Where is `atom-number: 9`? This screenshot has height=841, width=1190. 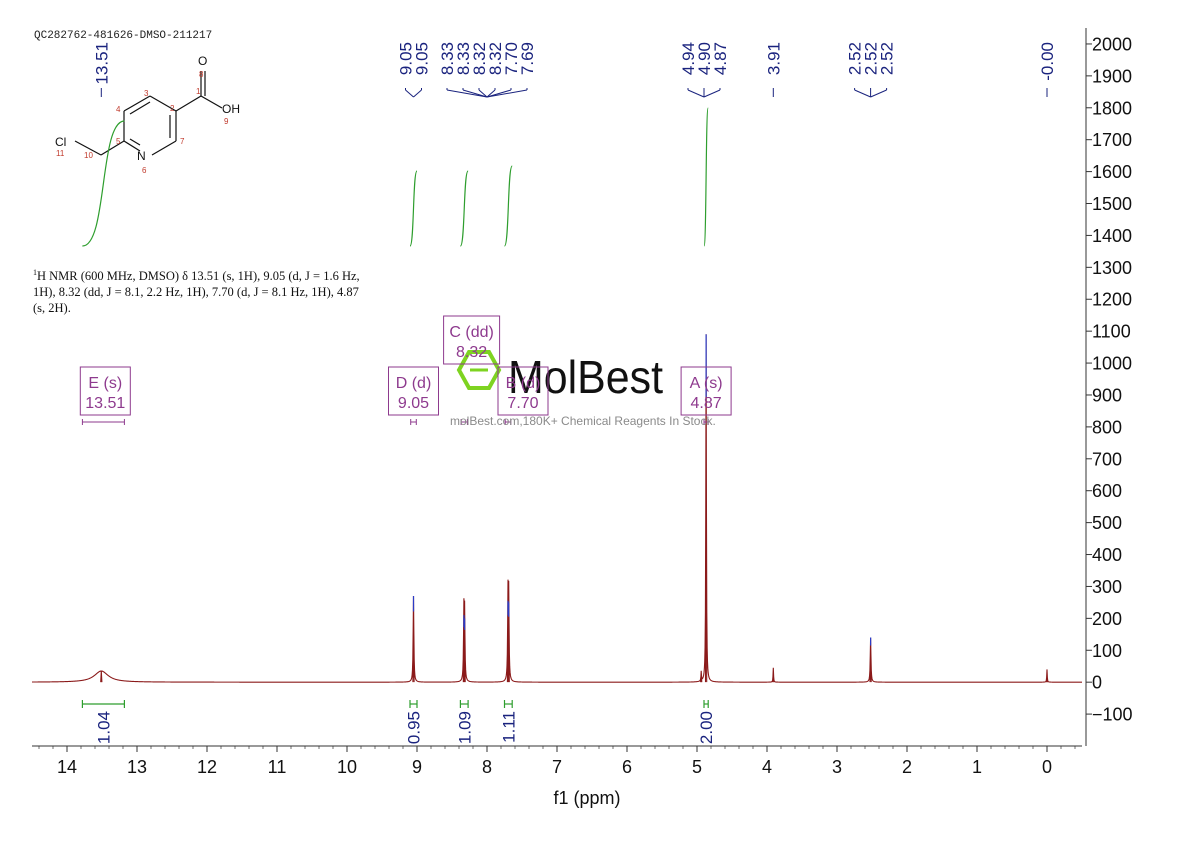 atom-number: 9 is located at coordinates (226, 121).